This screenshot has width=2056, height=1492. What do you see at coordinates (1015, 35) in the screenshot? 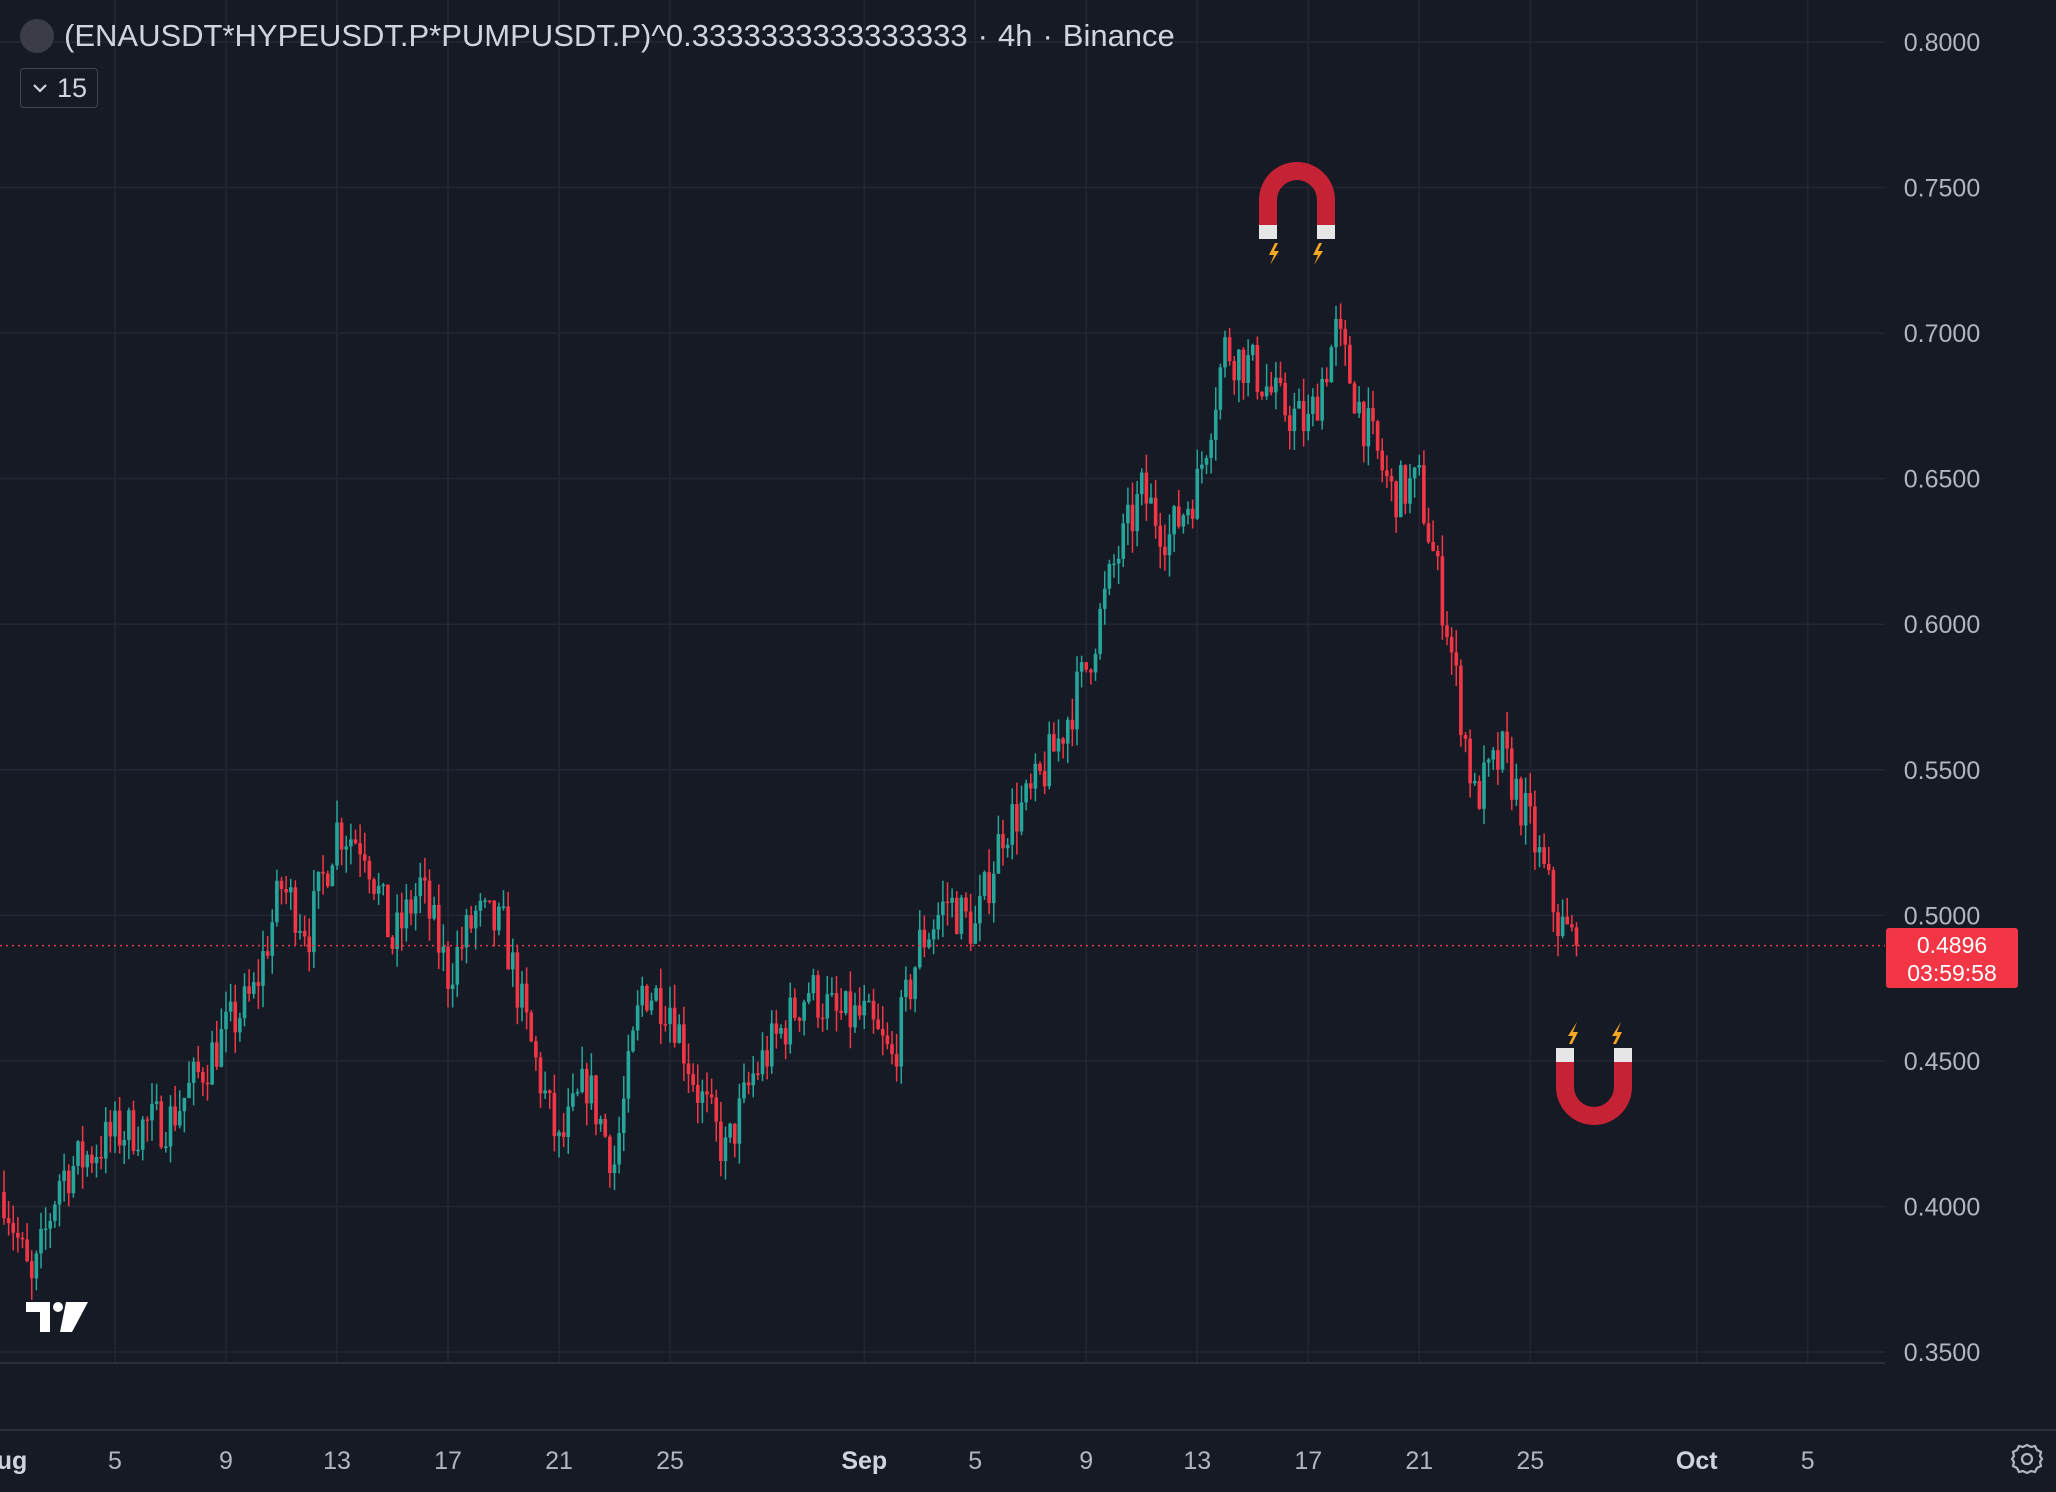
I see `interval-label: 4h` at bounding box center [1015, 35].